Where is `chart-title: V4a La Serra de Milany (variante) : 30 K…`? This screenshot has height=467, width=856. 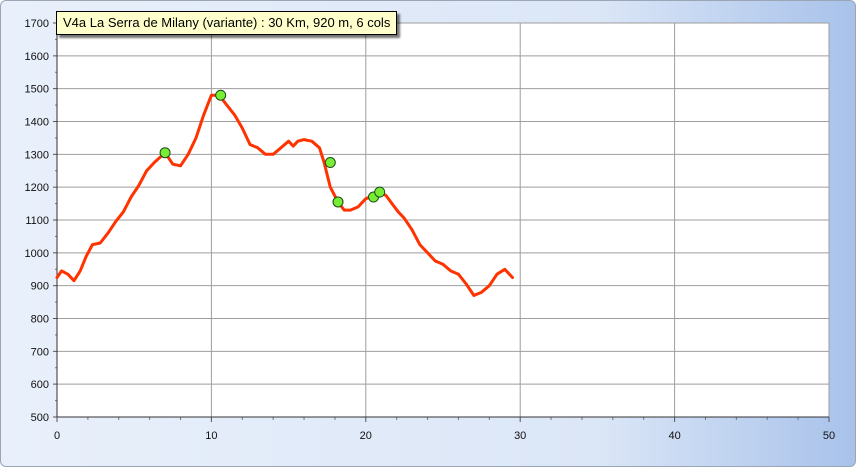
chart-title: V4a La Serra de Milany (variante) : 30 K… is located at coordinates (227, 23).